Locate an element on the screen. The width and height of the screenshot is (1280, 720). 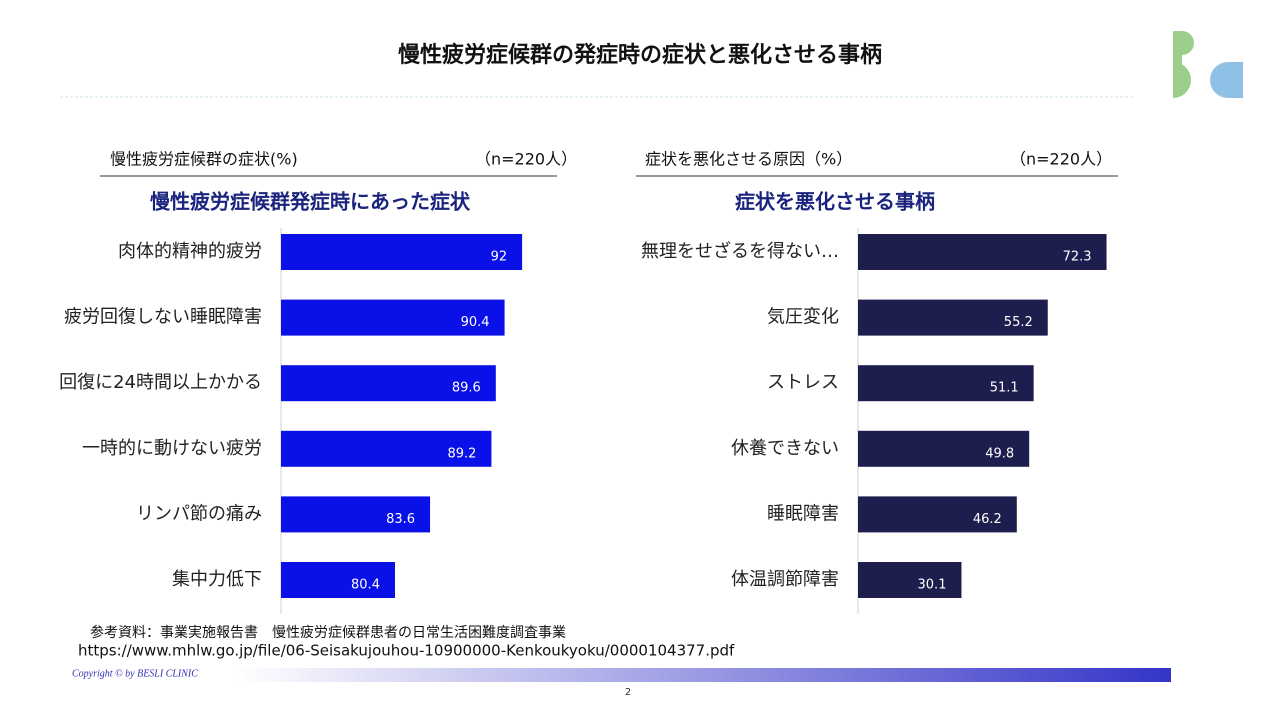
value-label: 90.4 is located at coordinates (475, 322).